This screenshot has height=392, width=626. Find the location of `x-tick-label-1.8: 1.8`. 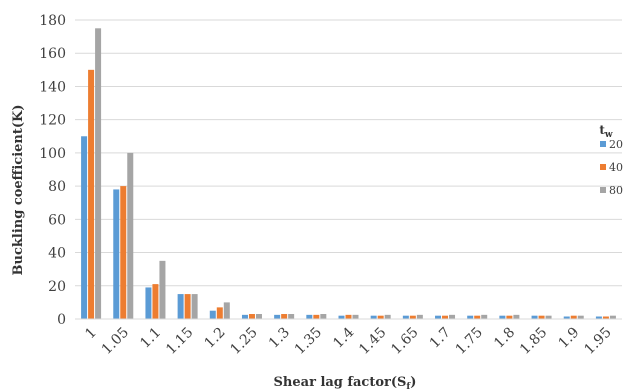

x-tick-label-1.8: 1.8 is located at coordinates (504, 338).